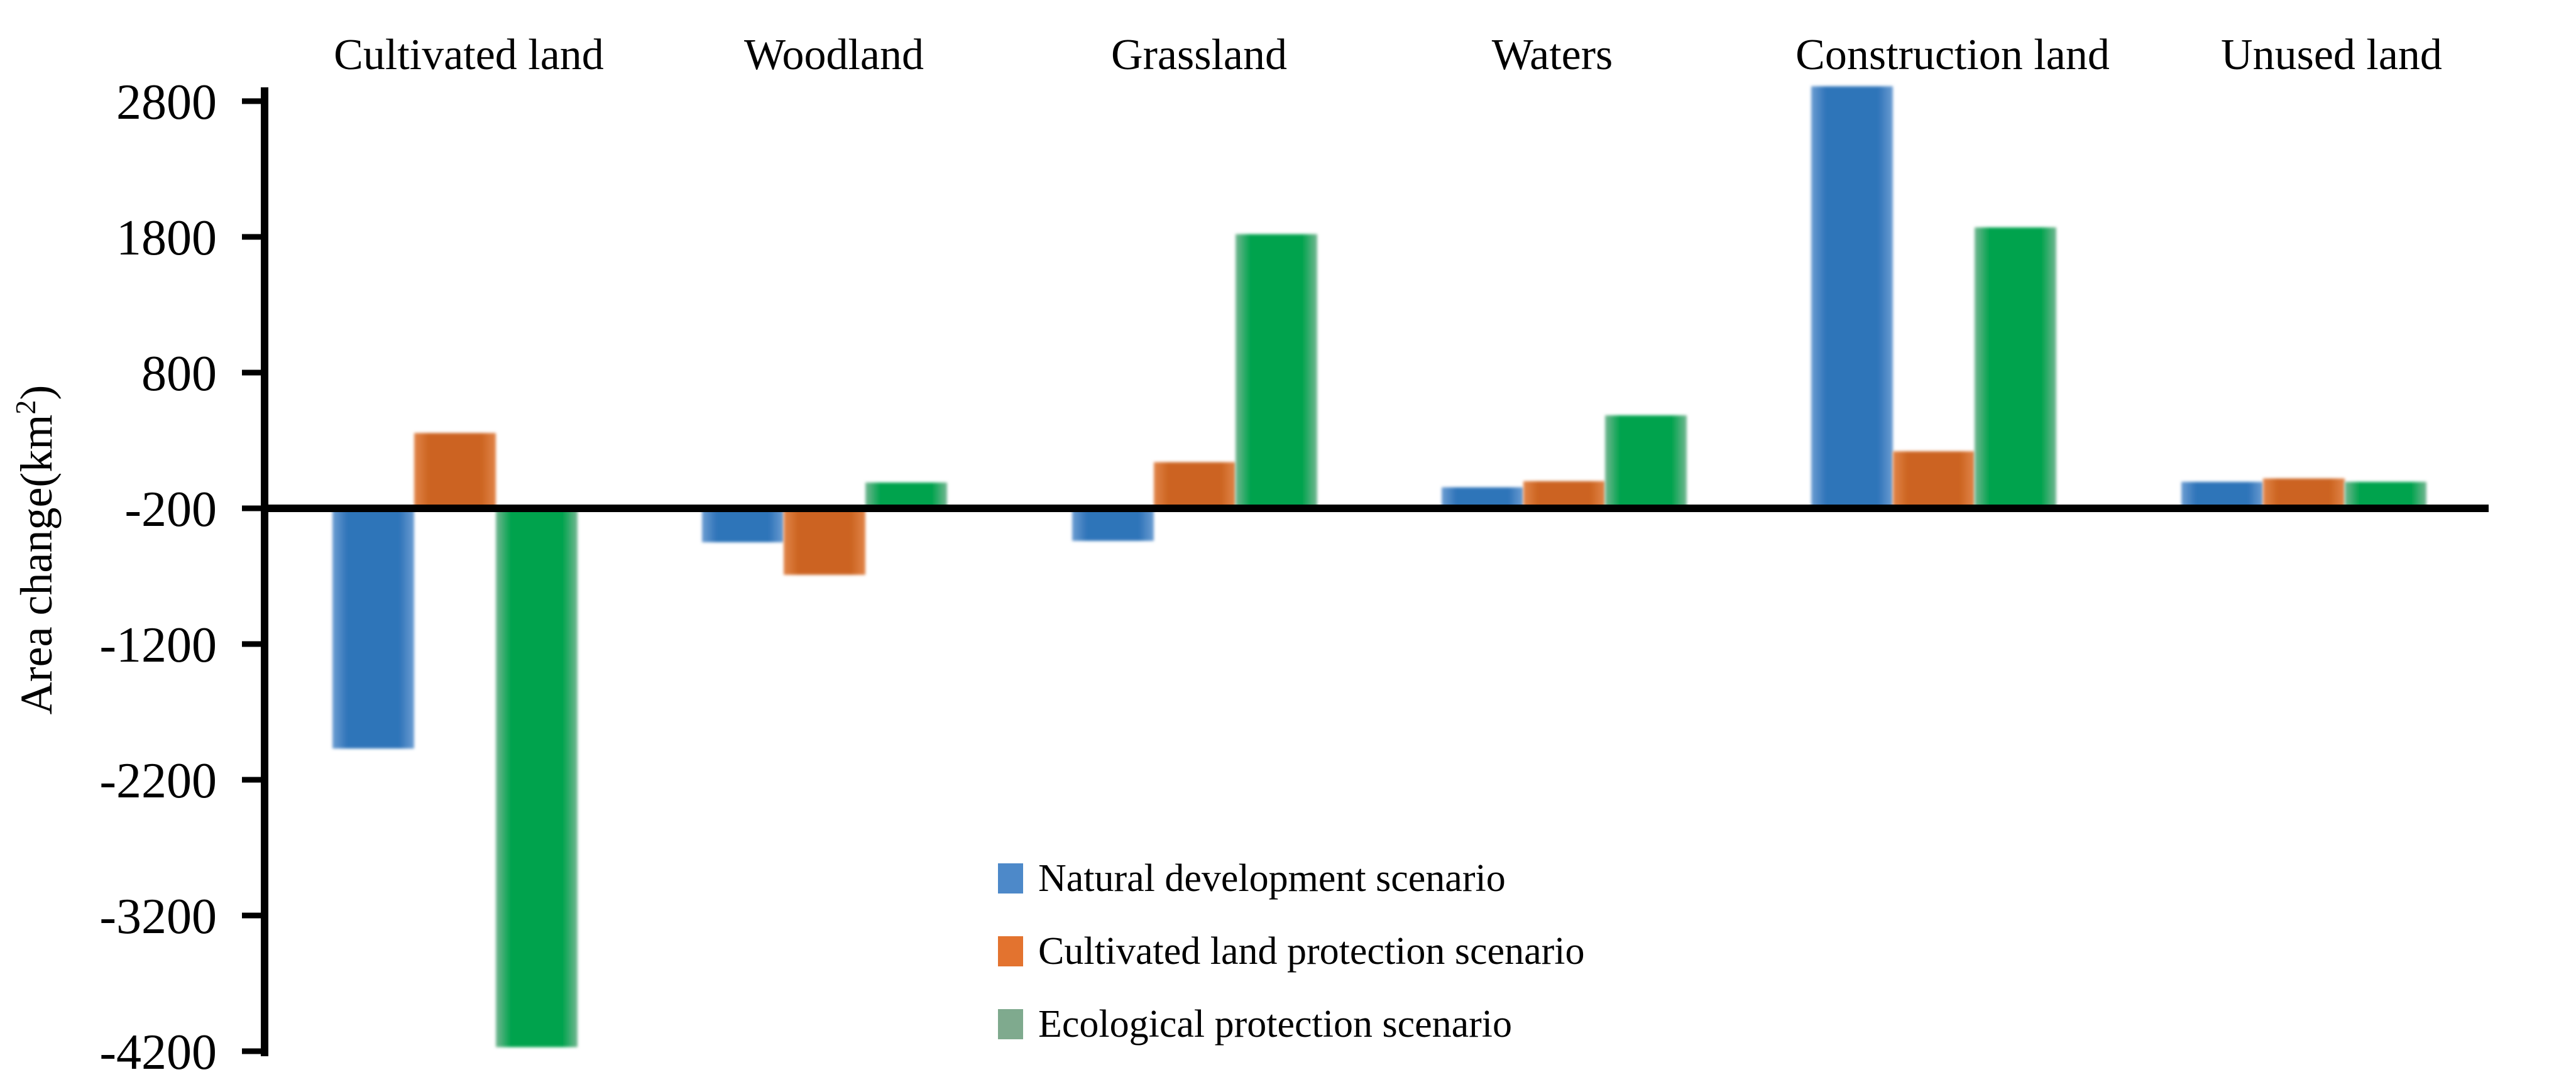 The width and height of the screenshot is (2576, 1082). What do you see at coordinates (1852, 297) in the screenshot?
I see `bar-natural-development-scenario-construction-land` at bounding box center [1852, 297].